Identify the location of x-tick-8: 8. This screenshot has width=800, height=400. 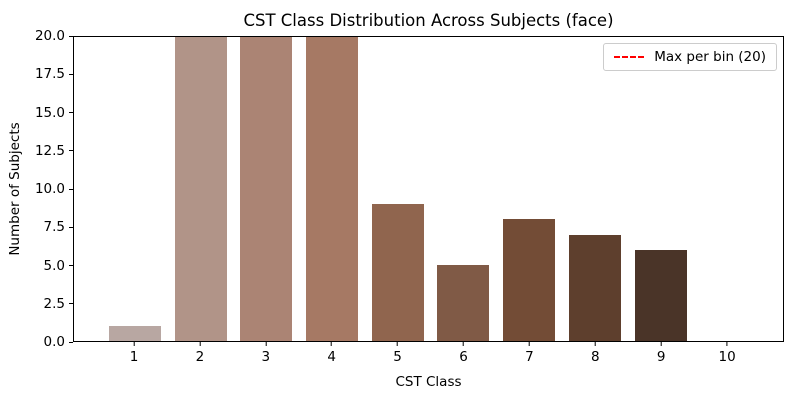
(595, 353).